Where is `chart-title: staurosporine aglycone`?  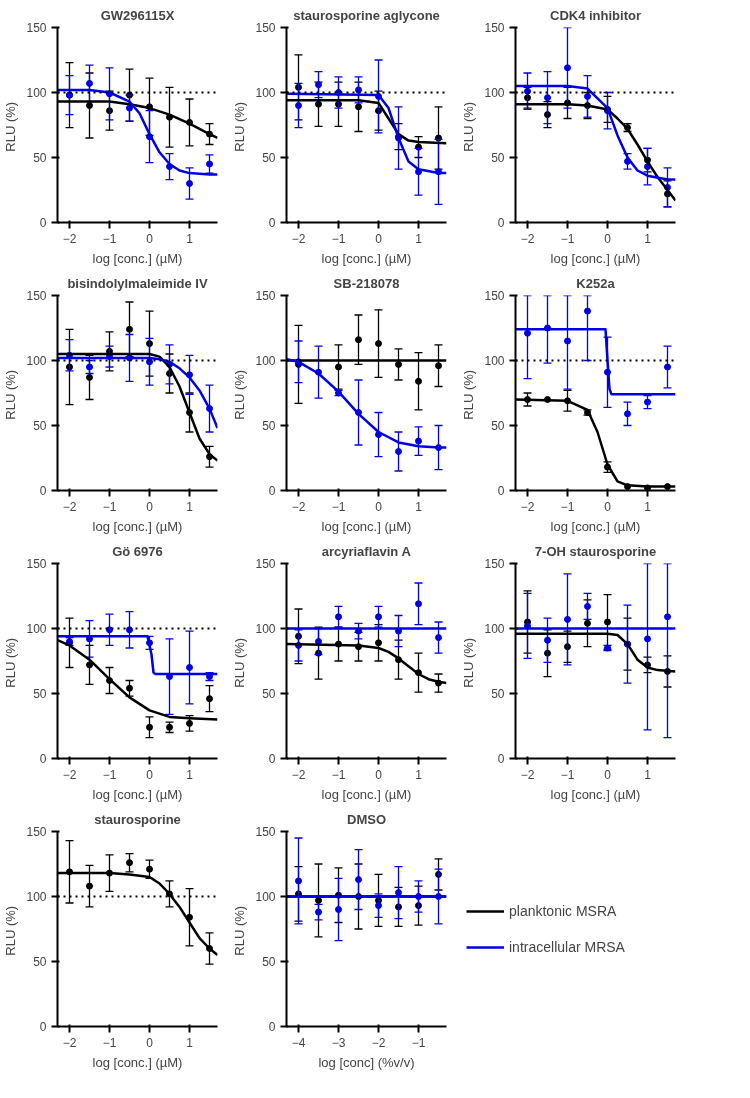 chart-title: staurosporine aglycone is located at coordinates (366, 15).